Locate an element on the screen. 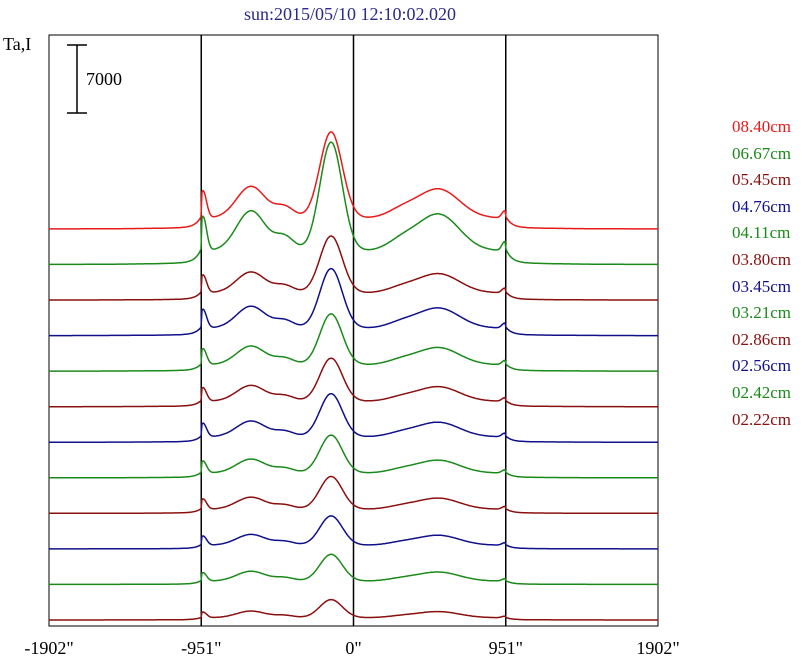 The image size is (807, 662). series-line-05.45cm is located at coordinates (353, 268).